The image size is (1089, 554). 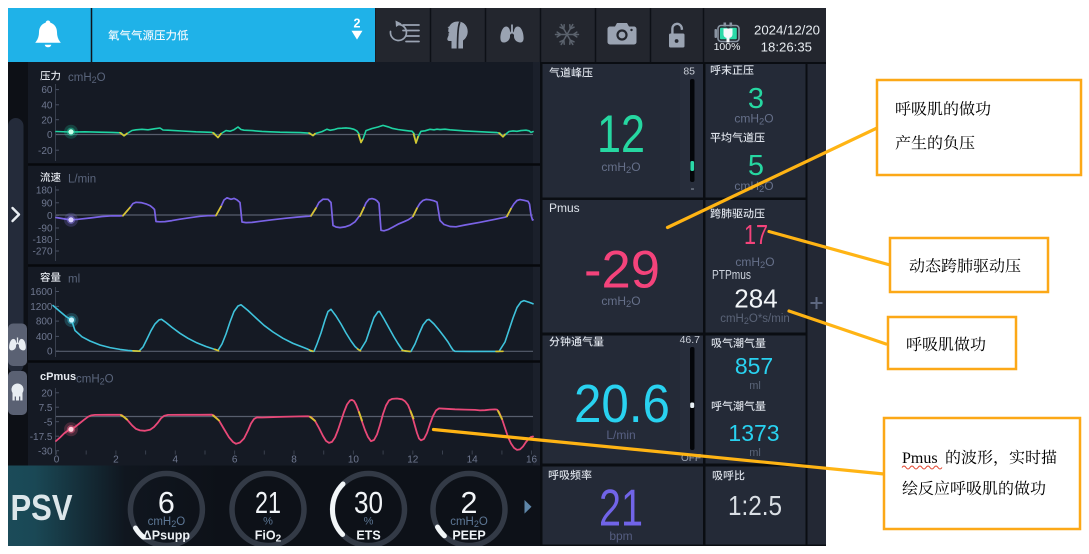 What do you see at coordinates (44, 191) in the screenshot?
I see `svg-text: 180` at bounding box center [44, 191].